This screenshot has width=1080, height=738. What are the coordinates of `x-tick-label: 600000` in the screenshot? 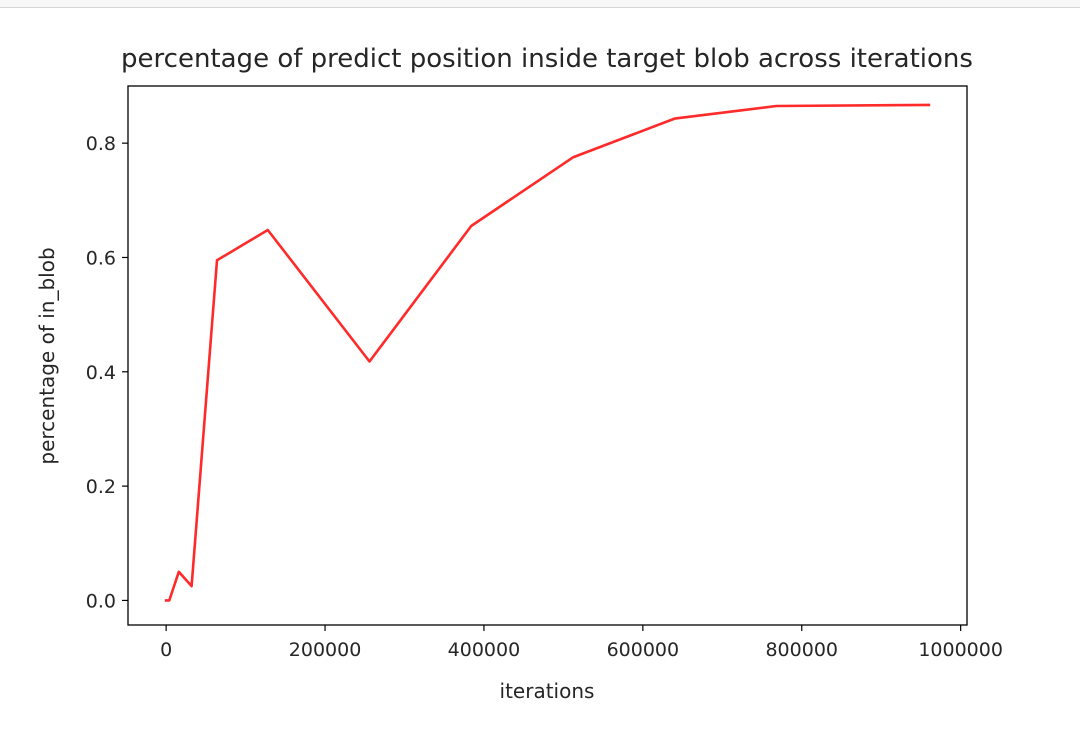 It's located at (643, 650).